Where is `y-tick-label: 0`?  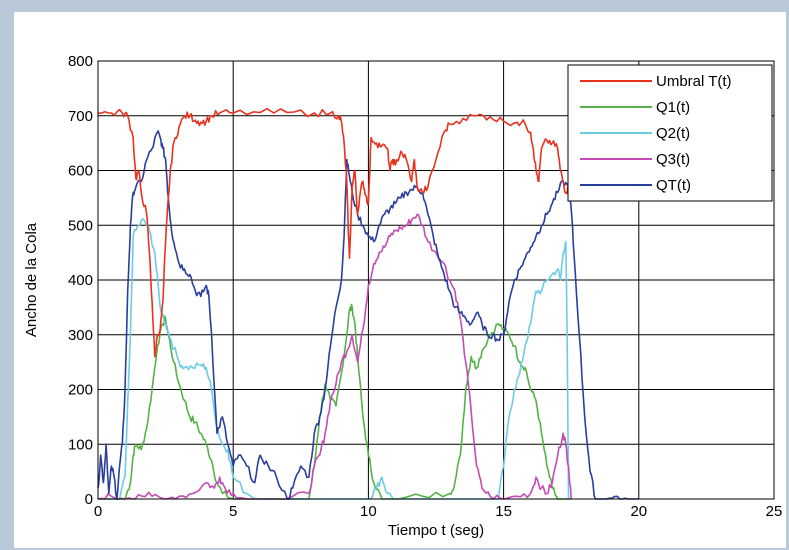 y-tick-label: 0 is located at coordinates (89, 499).